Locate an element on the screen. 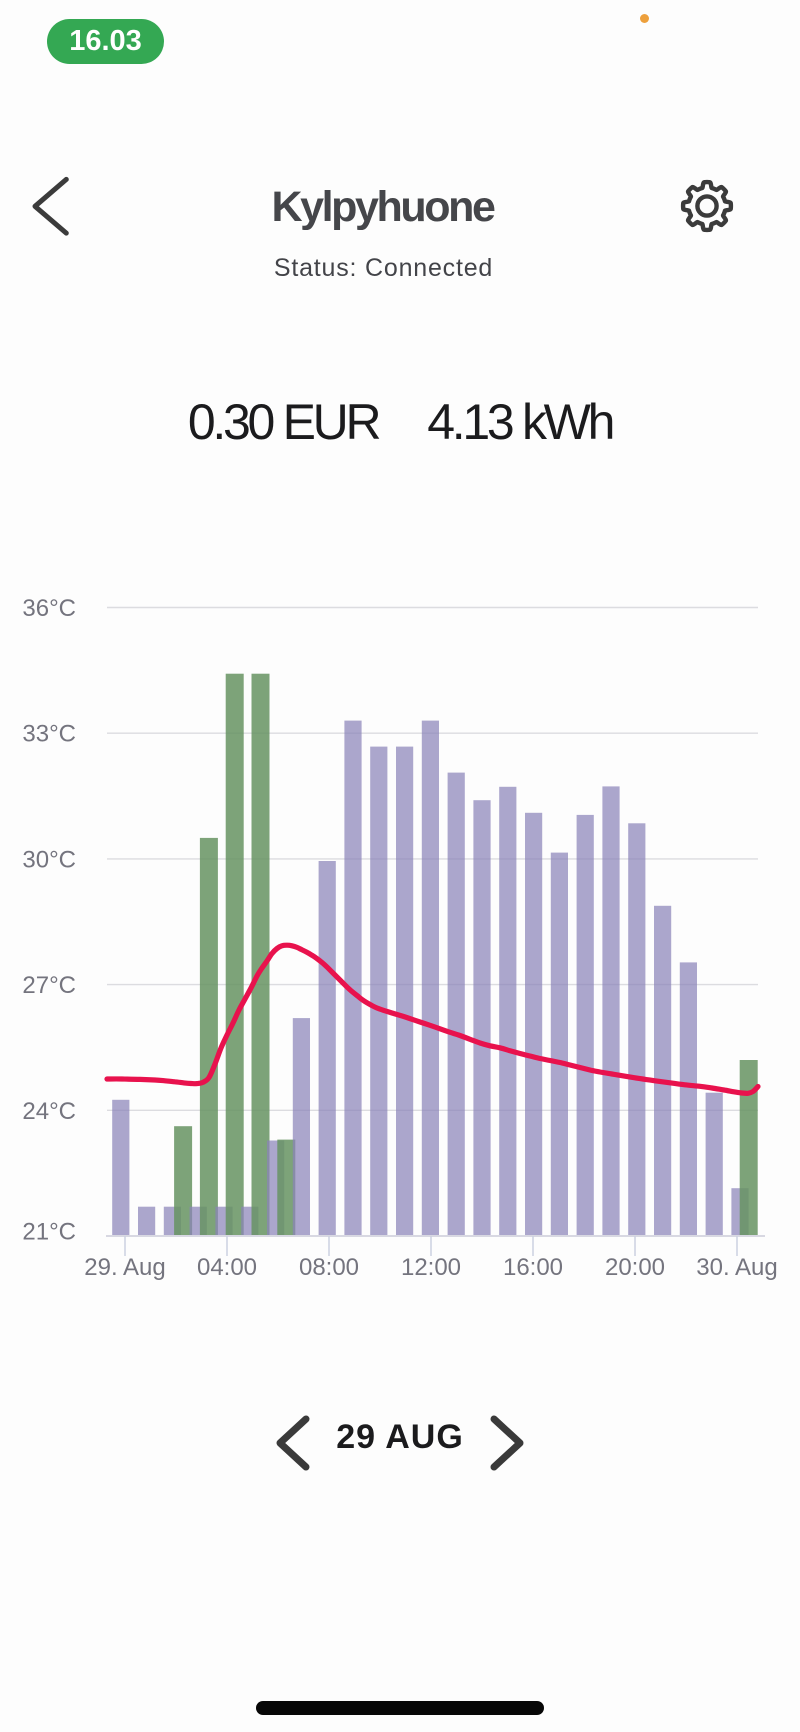 Image resolution: width=800 pixels, height=1732 pixels. svg-text: 36°C is located at coordinates (49, 608).